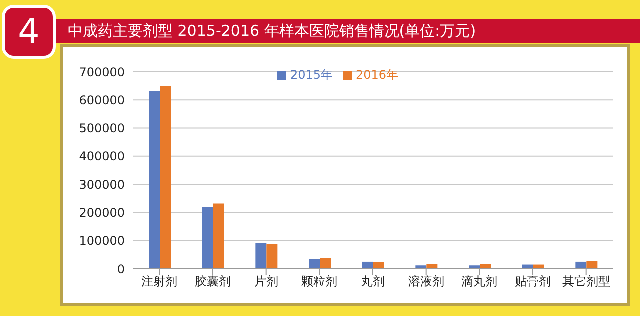  What do you see at coordinates (121, 269) in the screenshot?
I see `y-tick-label: 0` at bounding box center [121, 269].